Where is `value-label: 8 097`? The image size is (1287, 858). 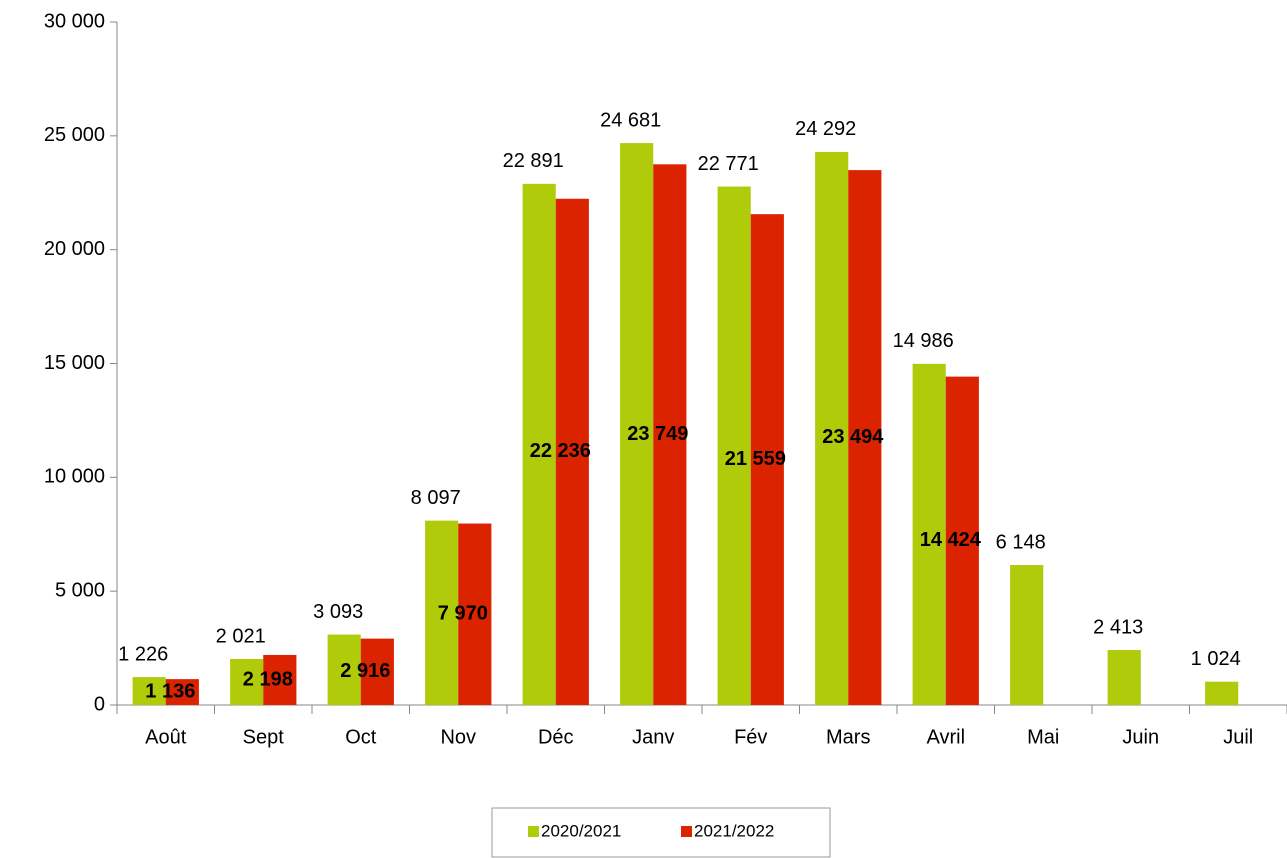
value-label: 8 097 is located at coordinates (436, 498).